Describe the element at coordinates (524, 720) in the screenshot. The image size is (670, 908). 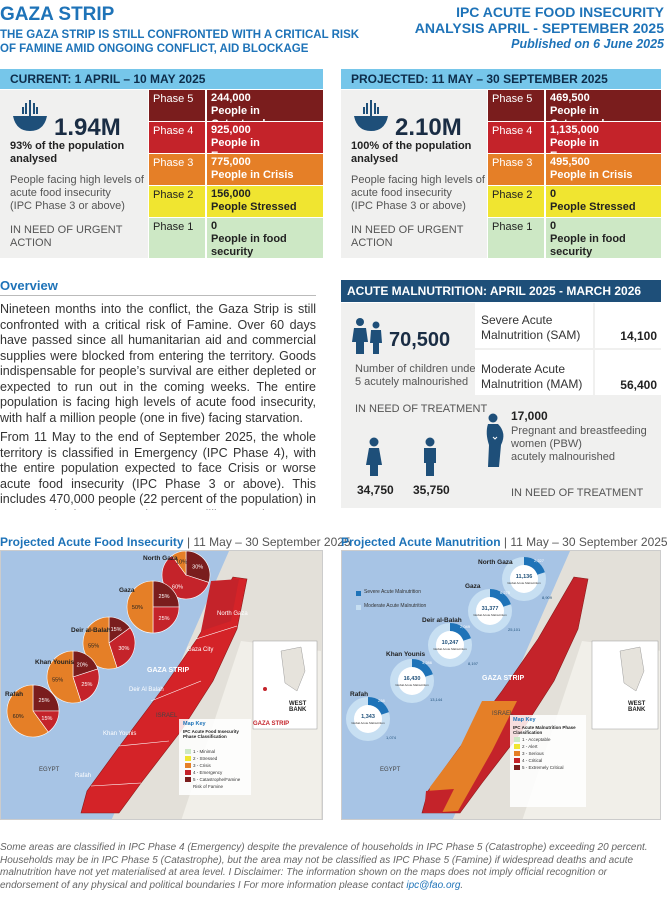
I see `map2-key-title: Map Key` at that location.